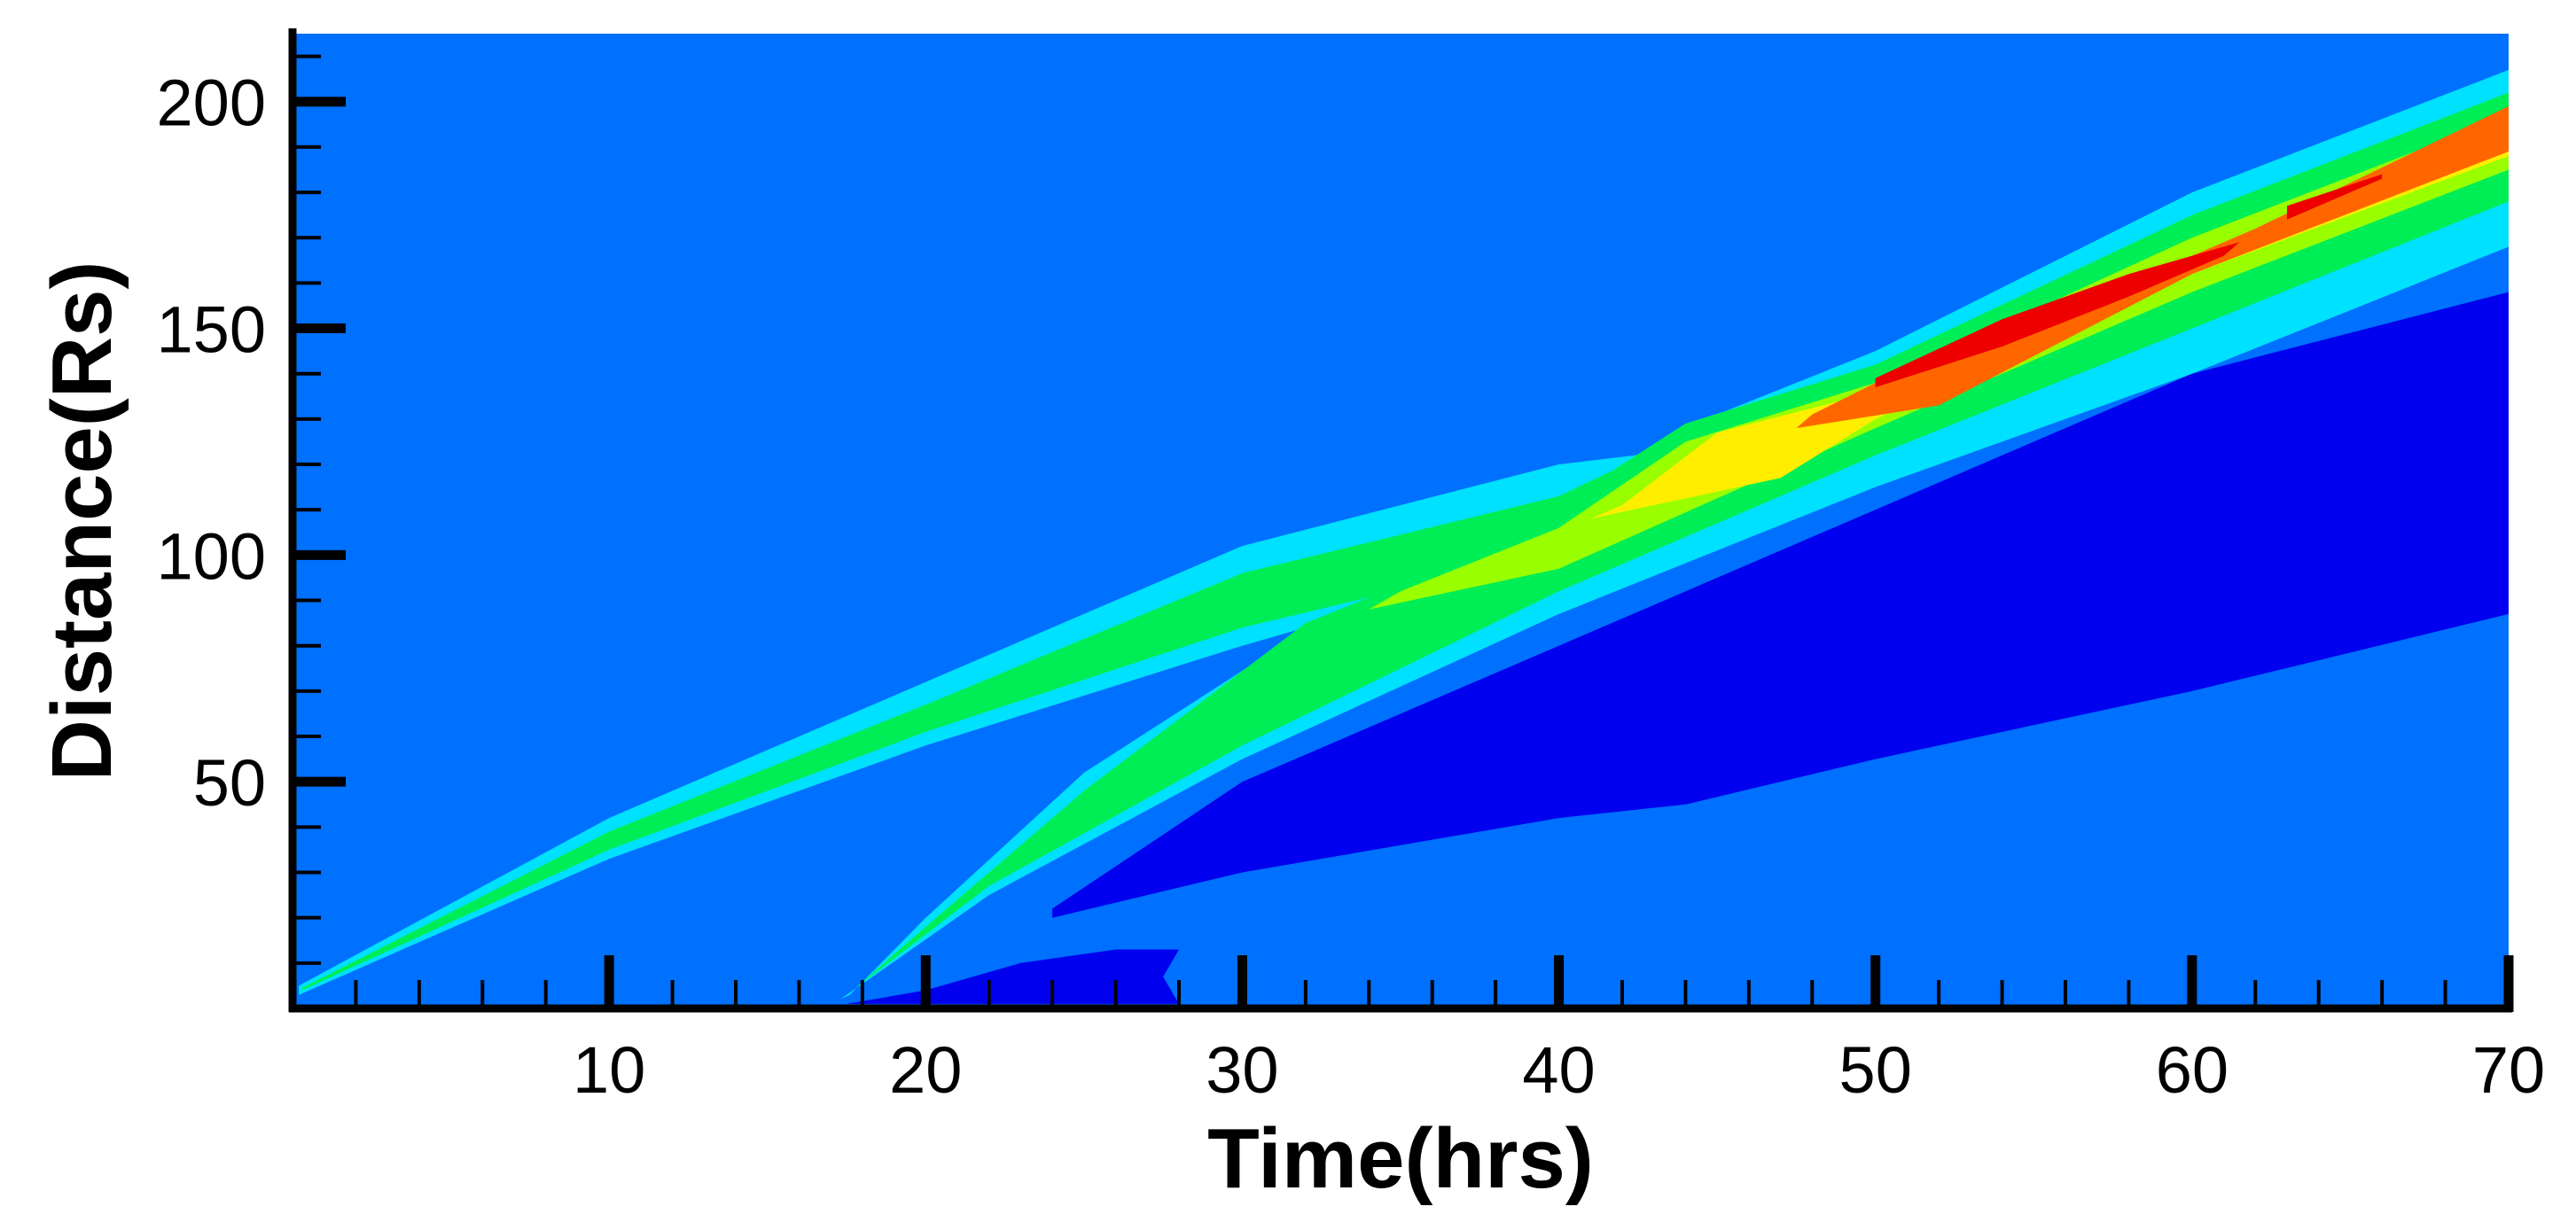  Describe the element at coordinates (2192, 1070) in the screenshot. I see `x-tick-label: 60` at that location.